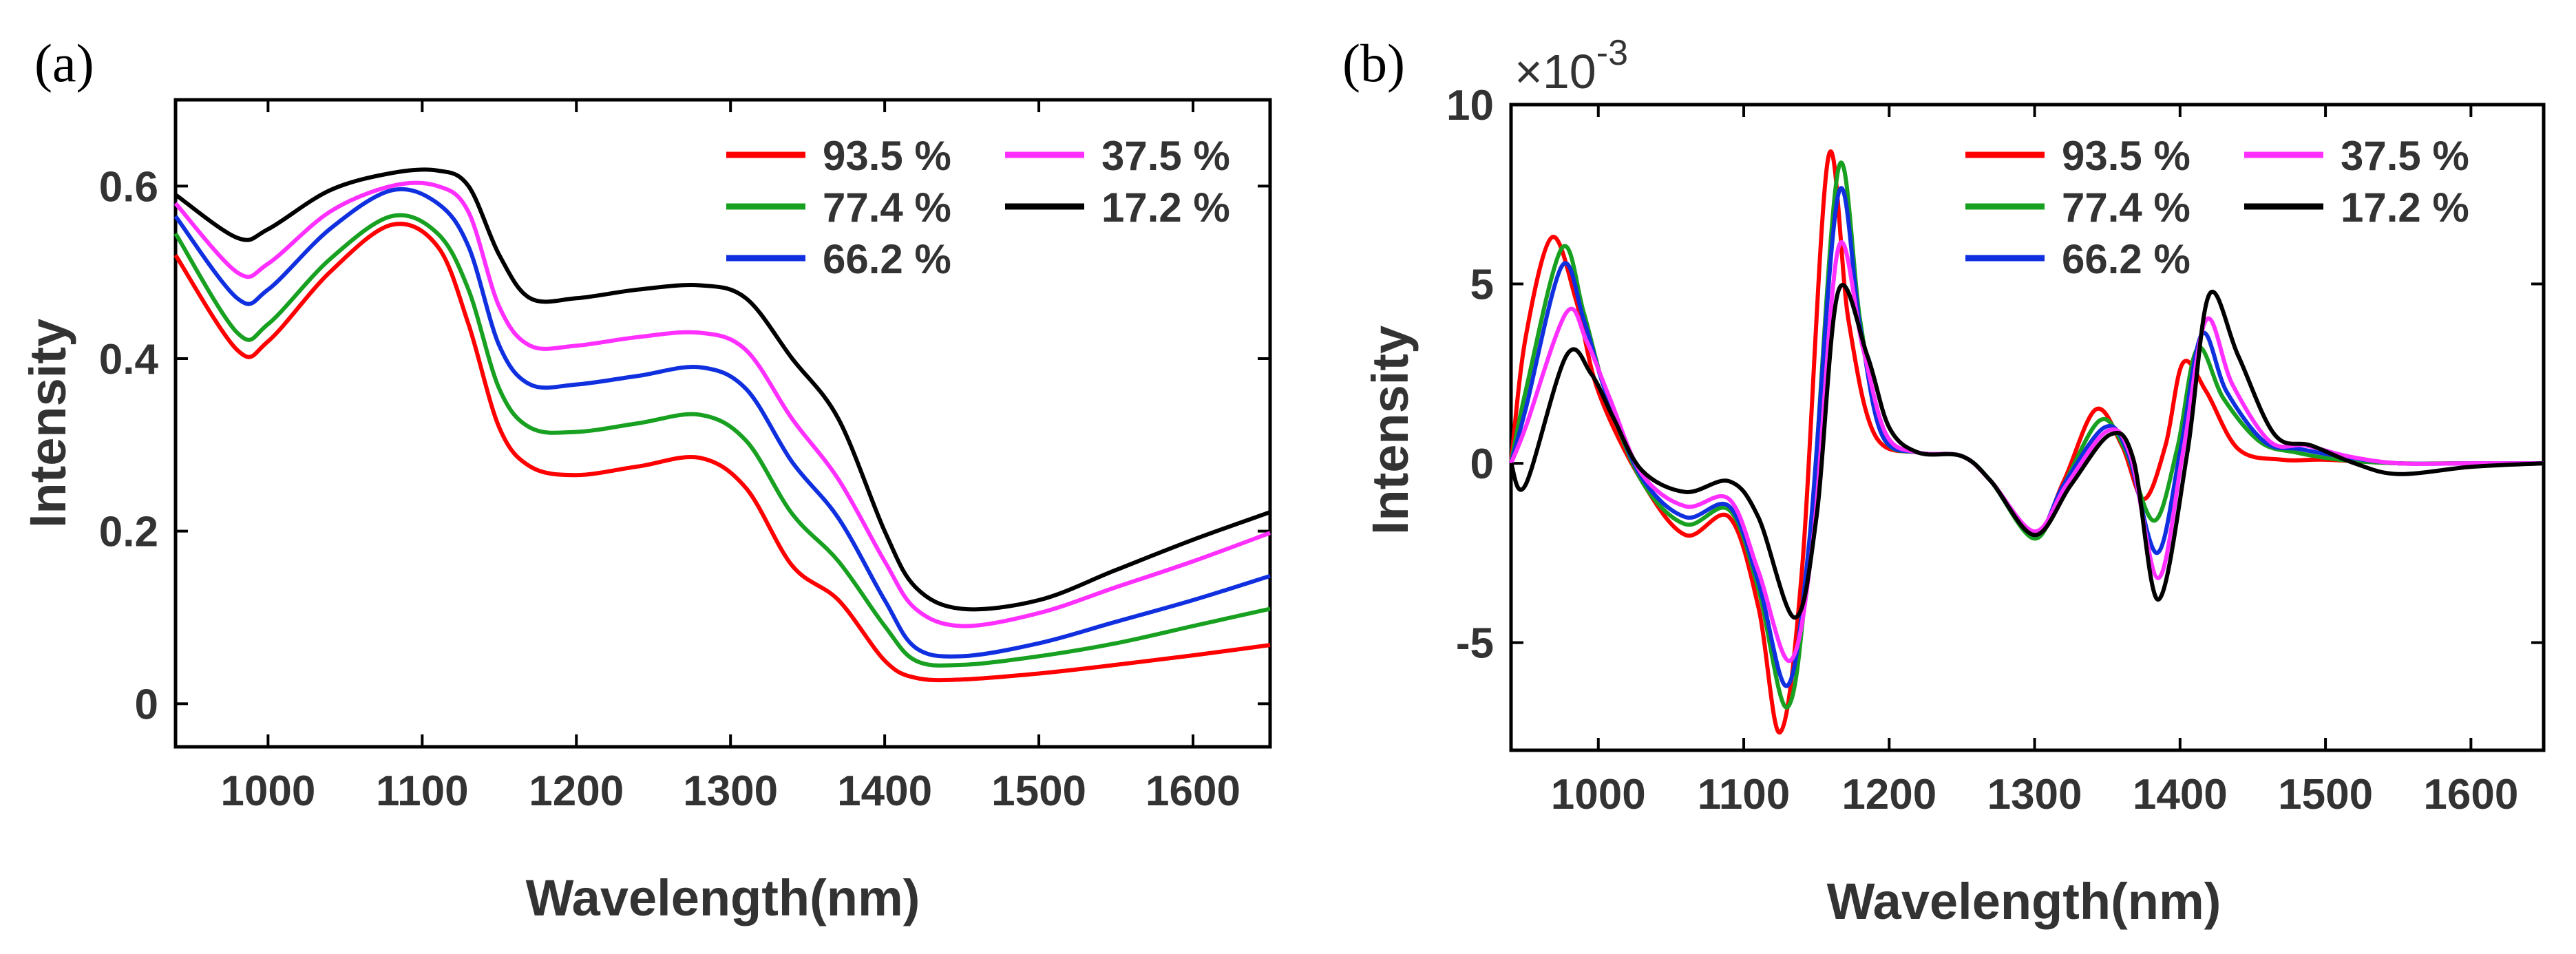 This screenshot has width=2576, height=954. What do you see at coordinates (129, 359) in the screenshot?
I see `panel-a-y-tick-label: 0.4` at bounding box center [129, 359].